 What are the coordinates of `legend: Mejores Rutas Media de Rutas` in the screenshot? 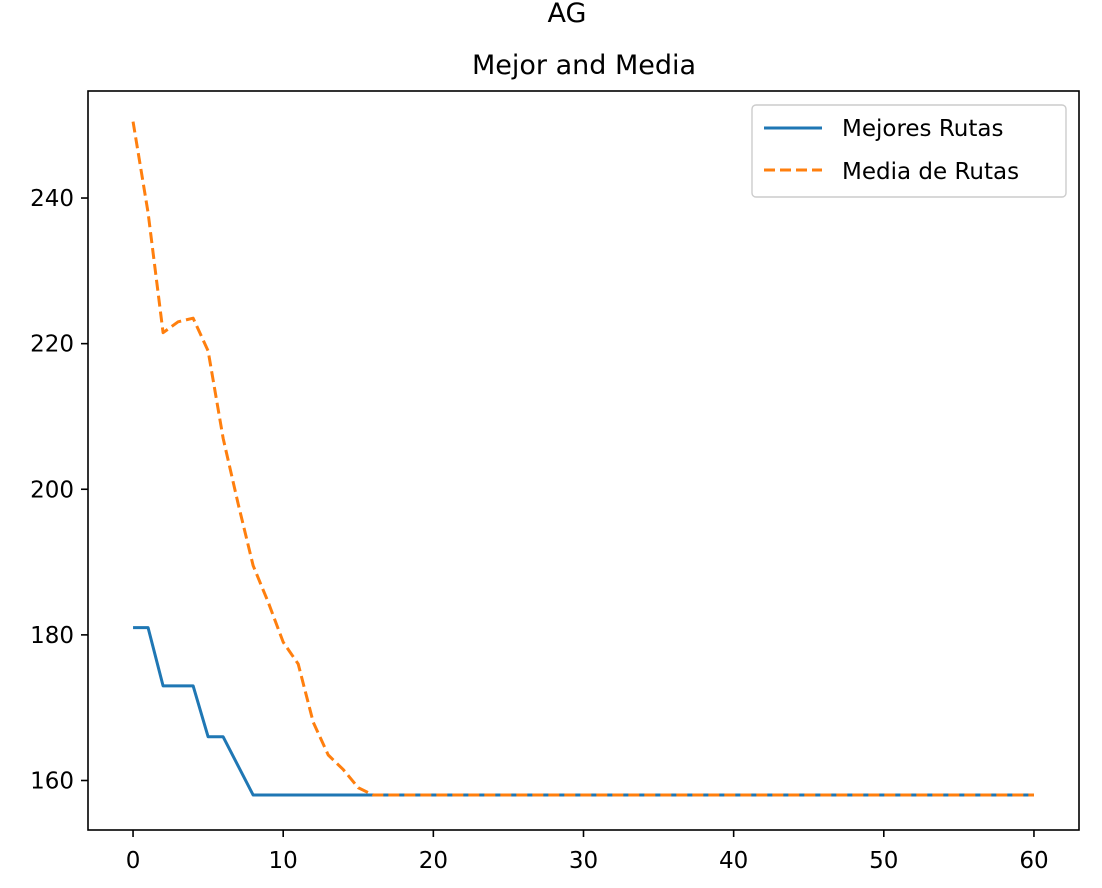 It's located at (909, 151).